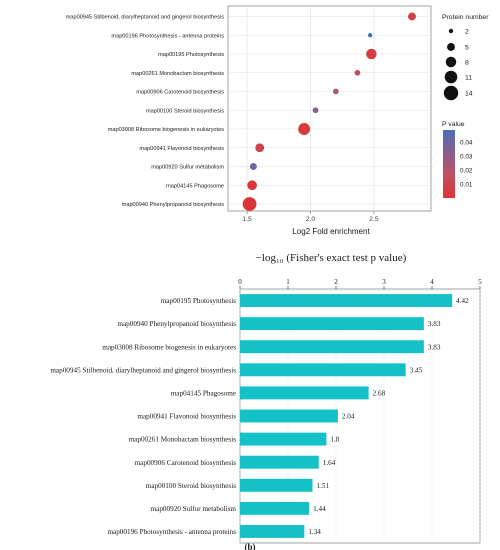 The height and width of the screenshot is (550, 500). Describe the element at coordinates (468, 77) in the screenshot. I see `size-legend-label: 11` at that location.